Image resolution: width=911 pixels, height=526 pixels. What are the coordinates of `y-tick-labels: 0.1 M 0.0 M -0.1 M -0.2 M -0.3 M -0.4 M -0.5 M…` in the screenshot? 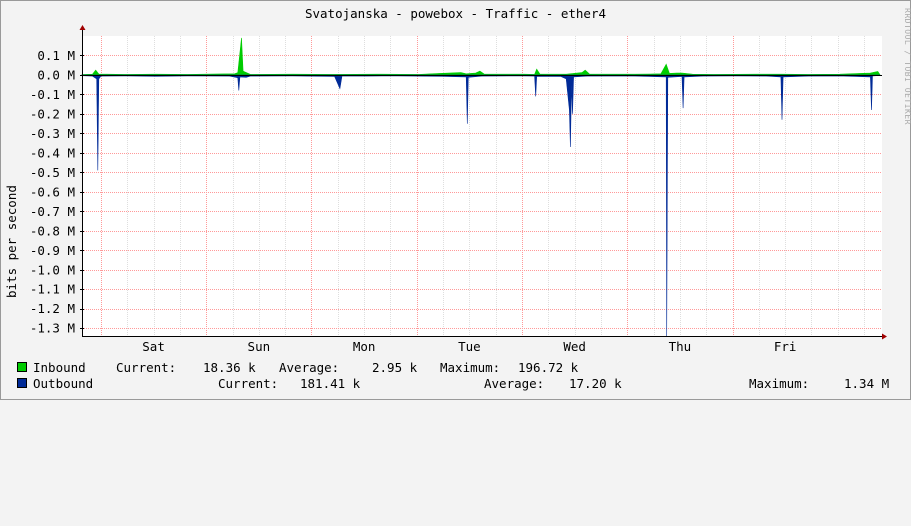 It's located at (52, 192).